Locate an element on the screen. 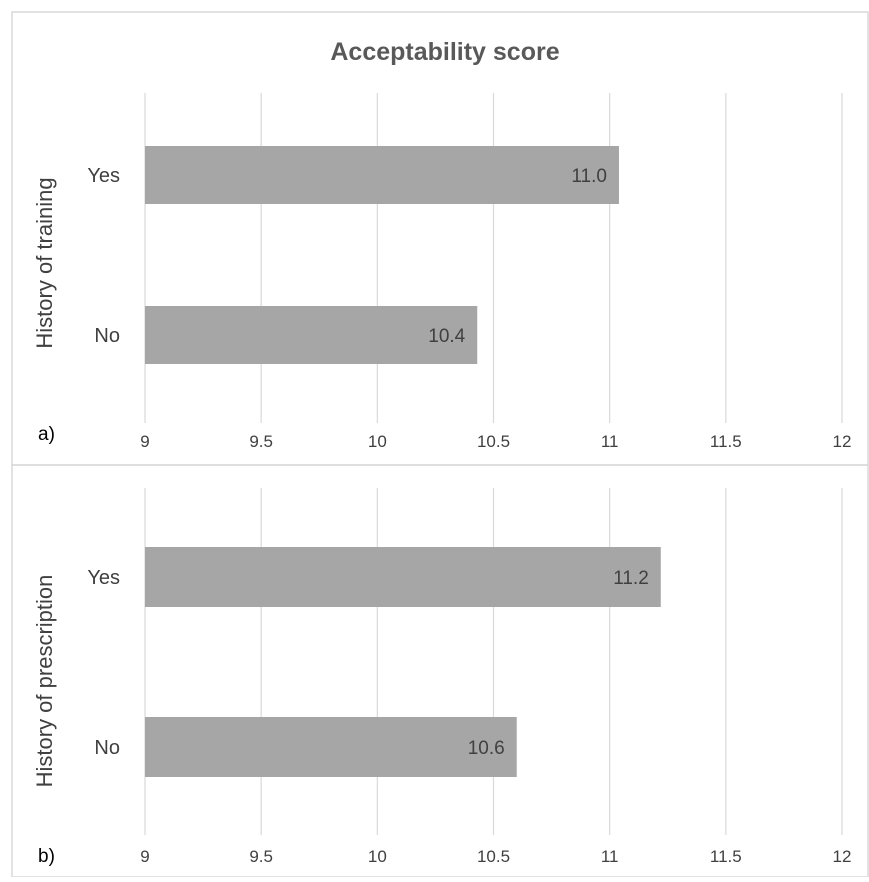  x-tick-label-a: 9 is located at coordinates (144, 441).